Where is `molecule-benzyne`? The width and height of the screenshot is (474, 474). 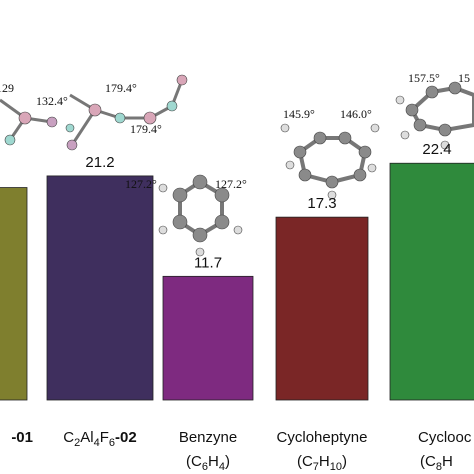
molecule-benzyne is located at coordinates (200, 215).